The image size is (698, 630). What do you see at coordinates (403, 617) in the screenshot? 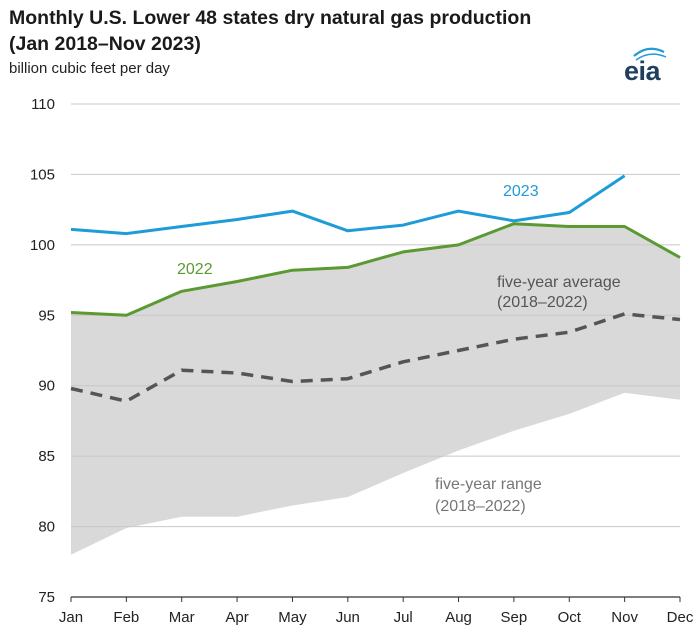
I see `x-tick-label: Jul` at bounding box center [403, 617].